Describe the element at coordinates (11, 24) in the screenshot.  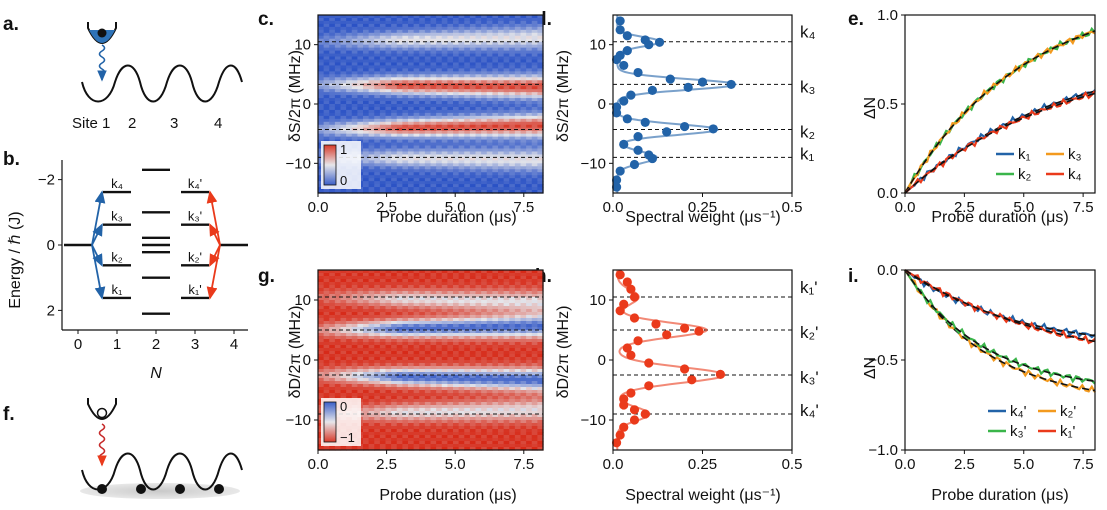
I see `panel-label-a: a.` at that location.